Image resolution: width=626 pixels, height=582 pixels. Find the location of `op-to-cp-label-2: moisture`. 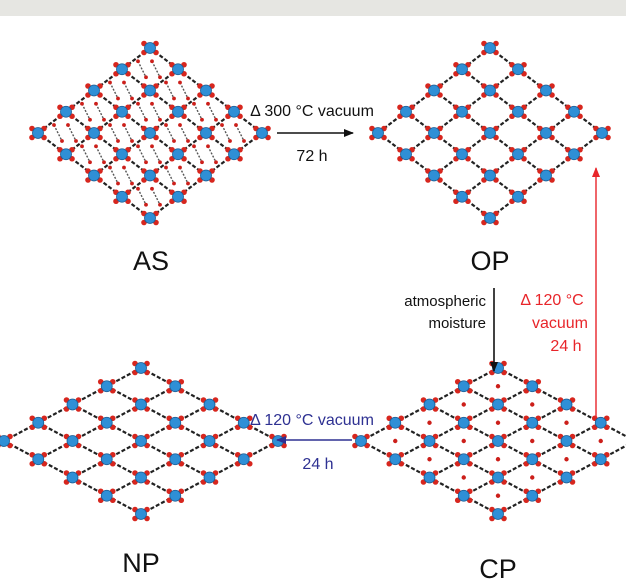

op-to-cp-label-2: moisture is located at coordinates (457, 323).